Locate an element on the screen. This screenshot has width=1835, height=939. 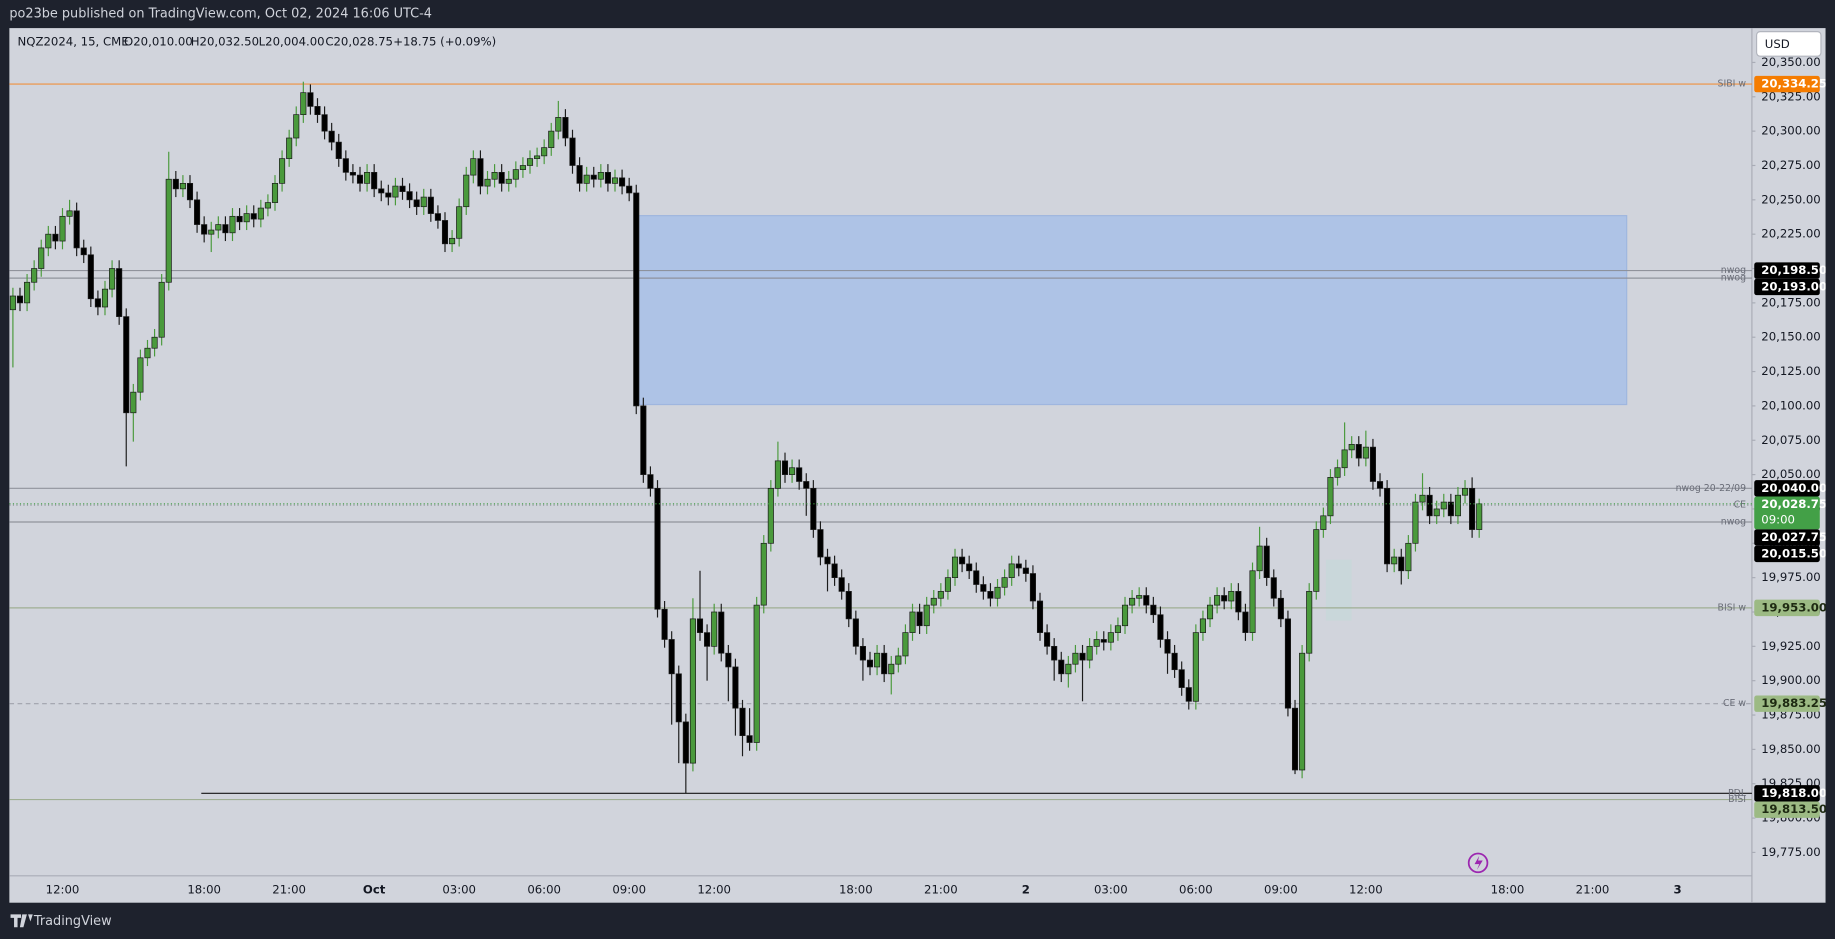
price-axis is located at coordinates (1788, 465).